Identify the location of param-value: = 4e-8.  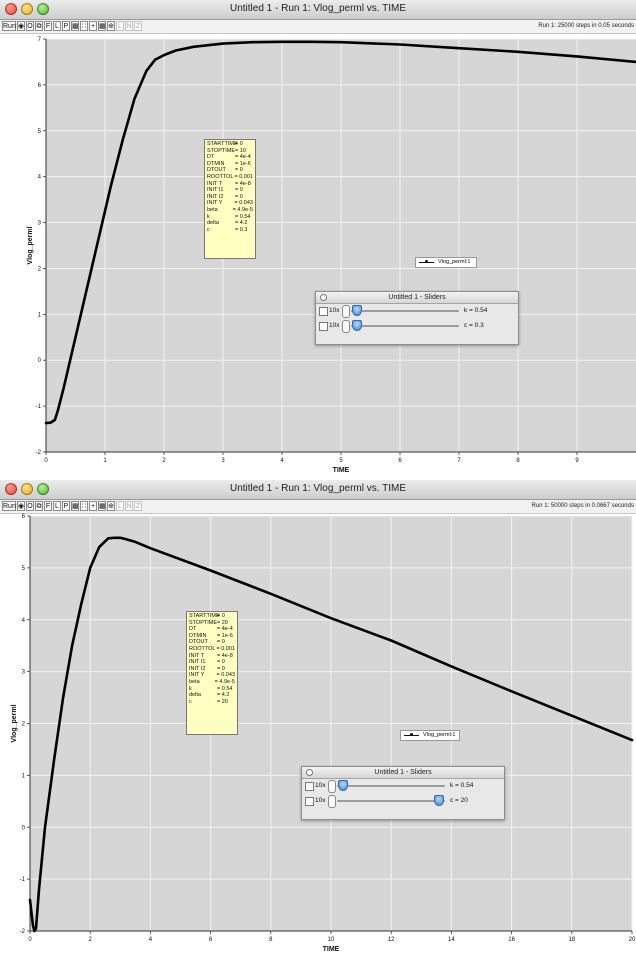
(243, 183).